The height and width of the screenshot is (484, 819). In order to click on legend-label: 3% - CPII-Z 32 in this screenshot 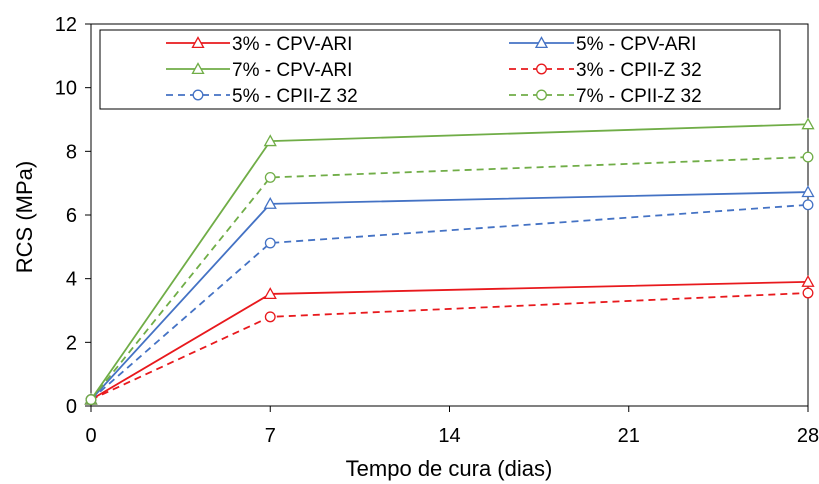, I will do `click(639, 70)`.